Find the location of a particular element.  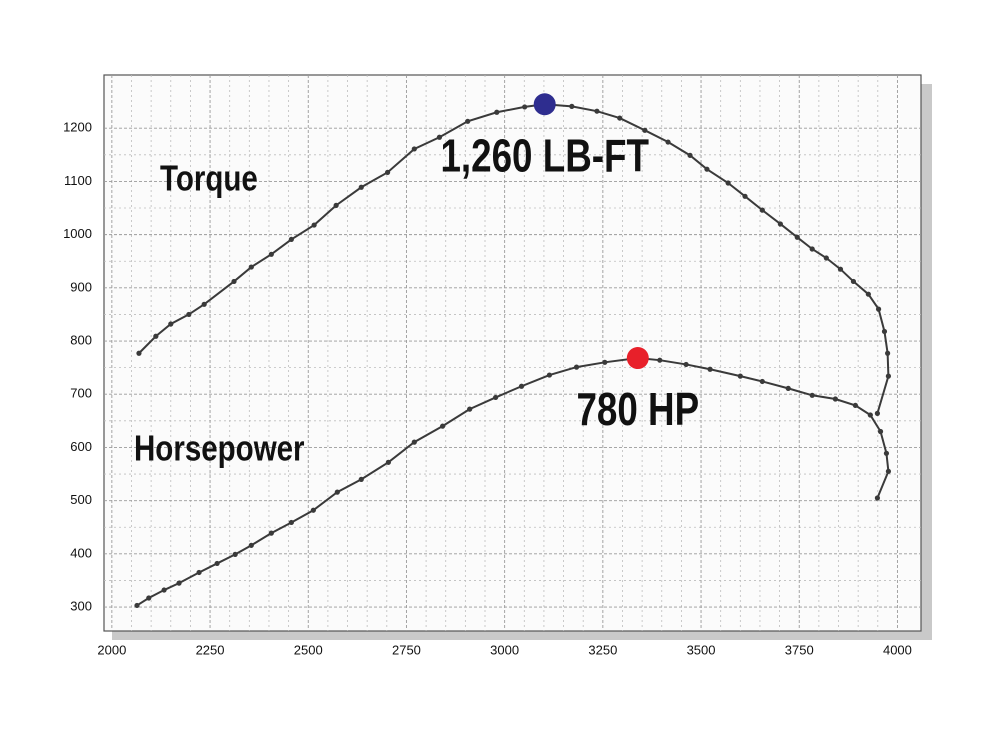

x-tick-label: 2750 is located at coordinates (406, 649).